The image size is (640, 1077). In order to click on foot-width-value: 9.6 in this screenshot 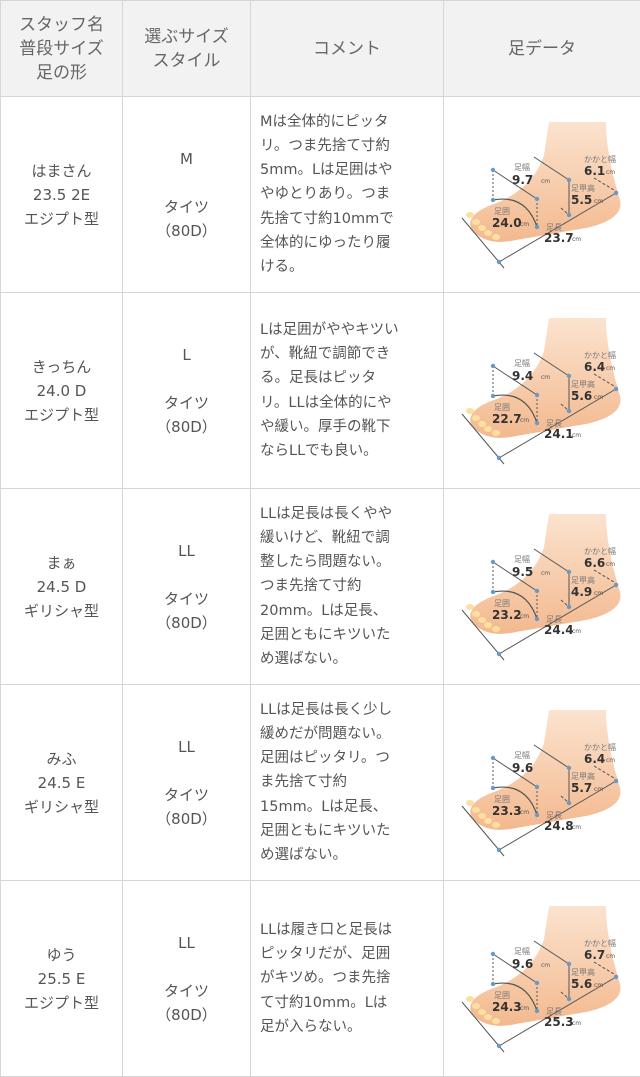, I will do `click(522, 964)`.